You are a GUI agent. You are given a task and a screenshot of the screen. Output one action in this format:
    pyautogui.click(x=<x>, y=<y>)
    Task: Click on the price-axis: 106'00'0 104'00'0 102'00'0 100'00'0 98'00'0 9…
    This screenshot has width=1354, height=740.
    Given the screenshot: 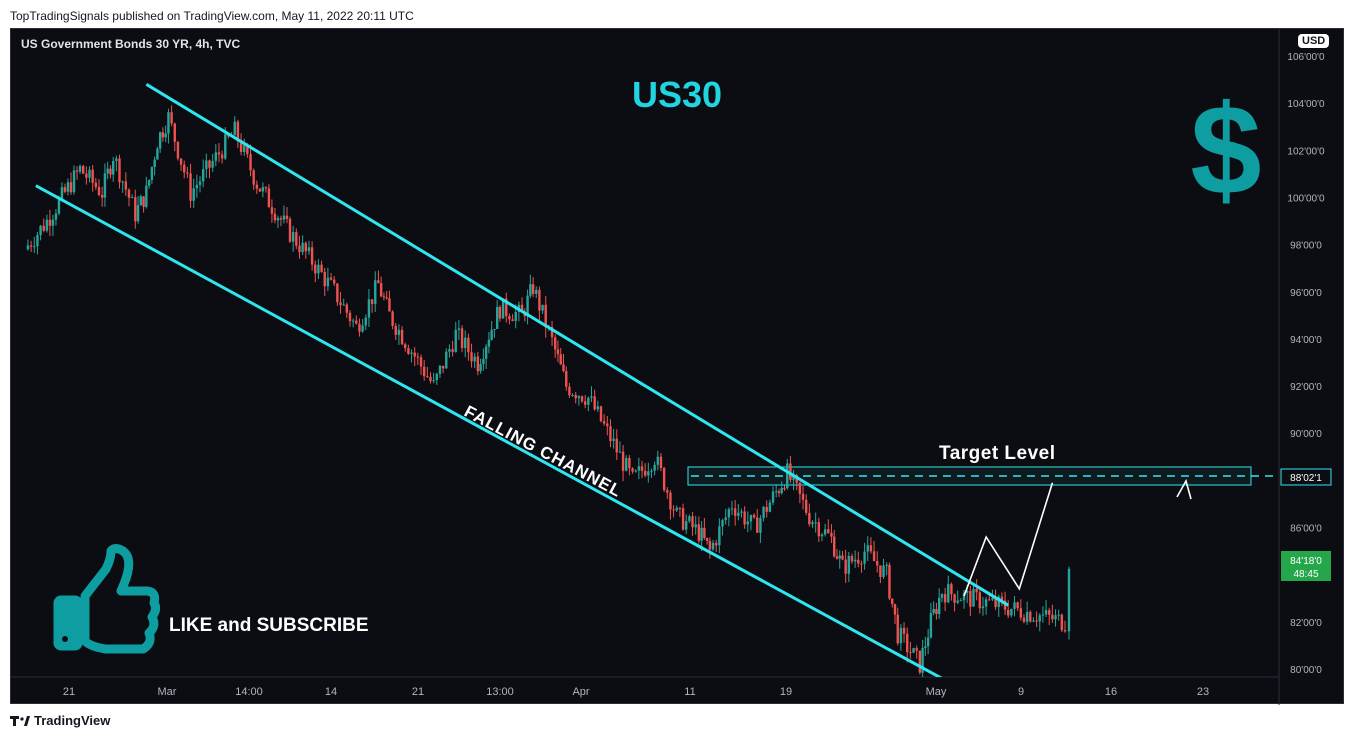 What is the action you would take?
    pyautogui.click(x=1306, y=364)
    